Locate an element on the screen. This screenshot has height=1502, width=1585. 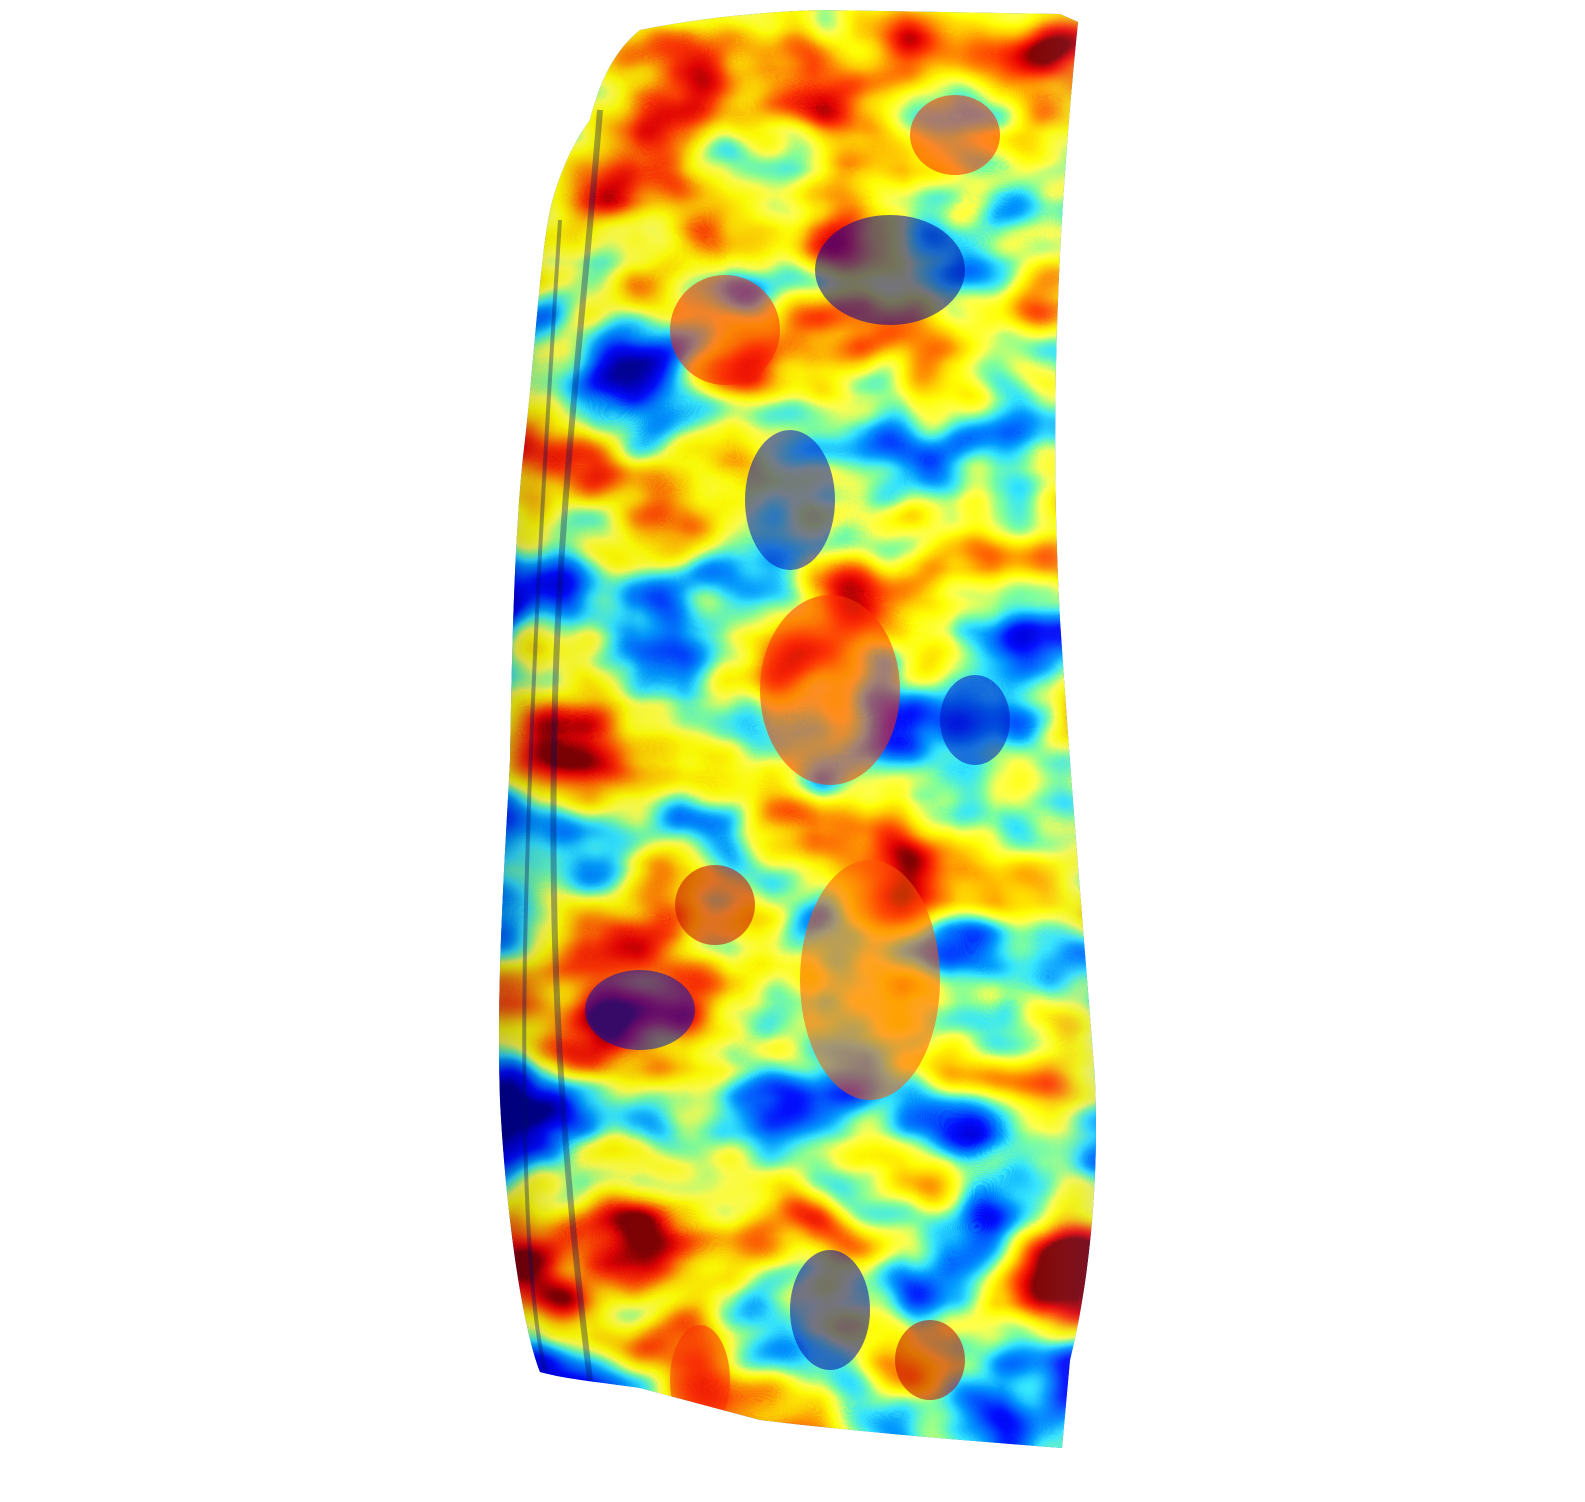
surface-folds is located at coordinates (562, 745).